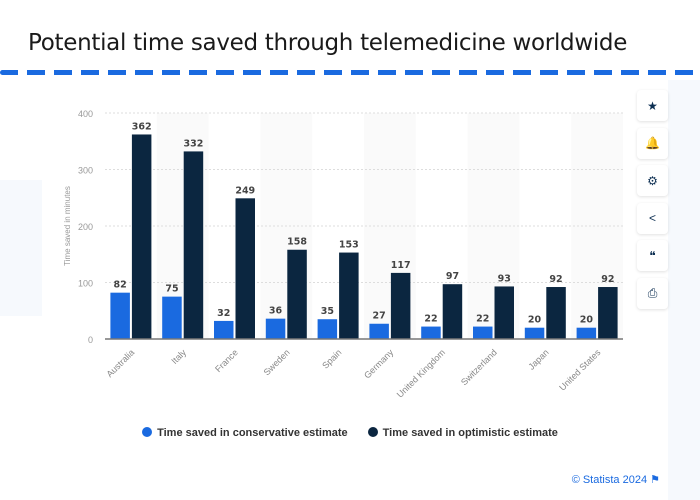  What do you see at coordinates (194, 143) in the screenshot?
I see `data-label: 332` at bounding box center [194, 143].